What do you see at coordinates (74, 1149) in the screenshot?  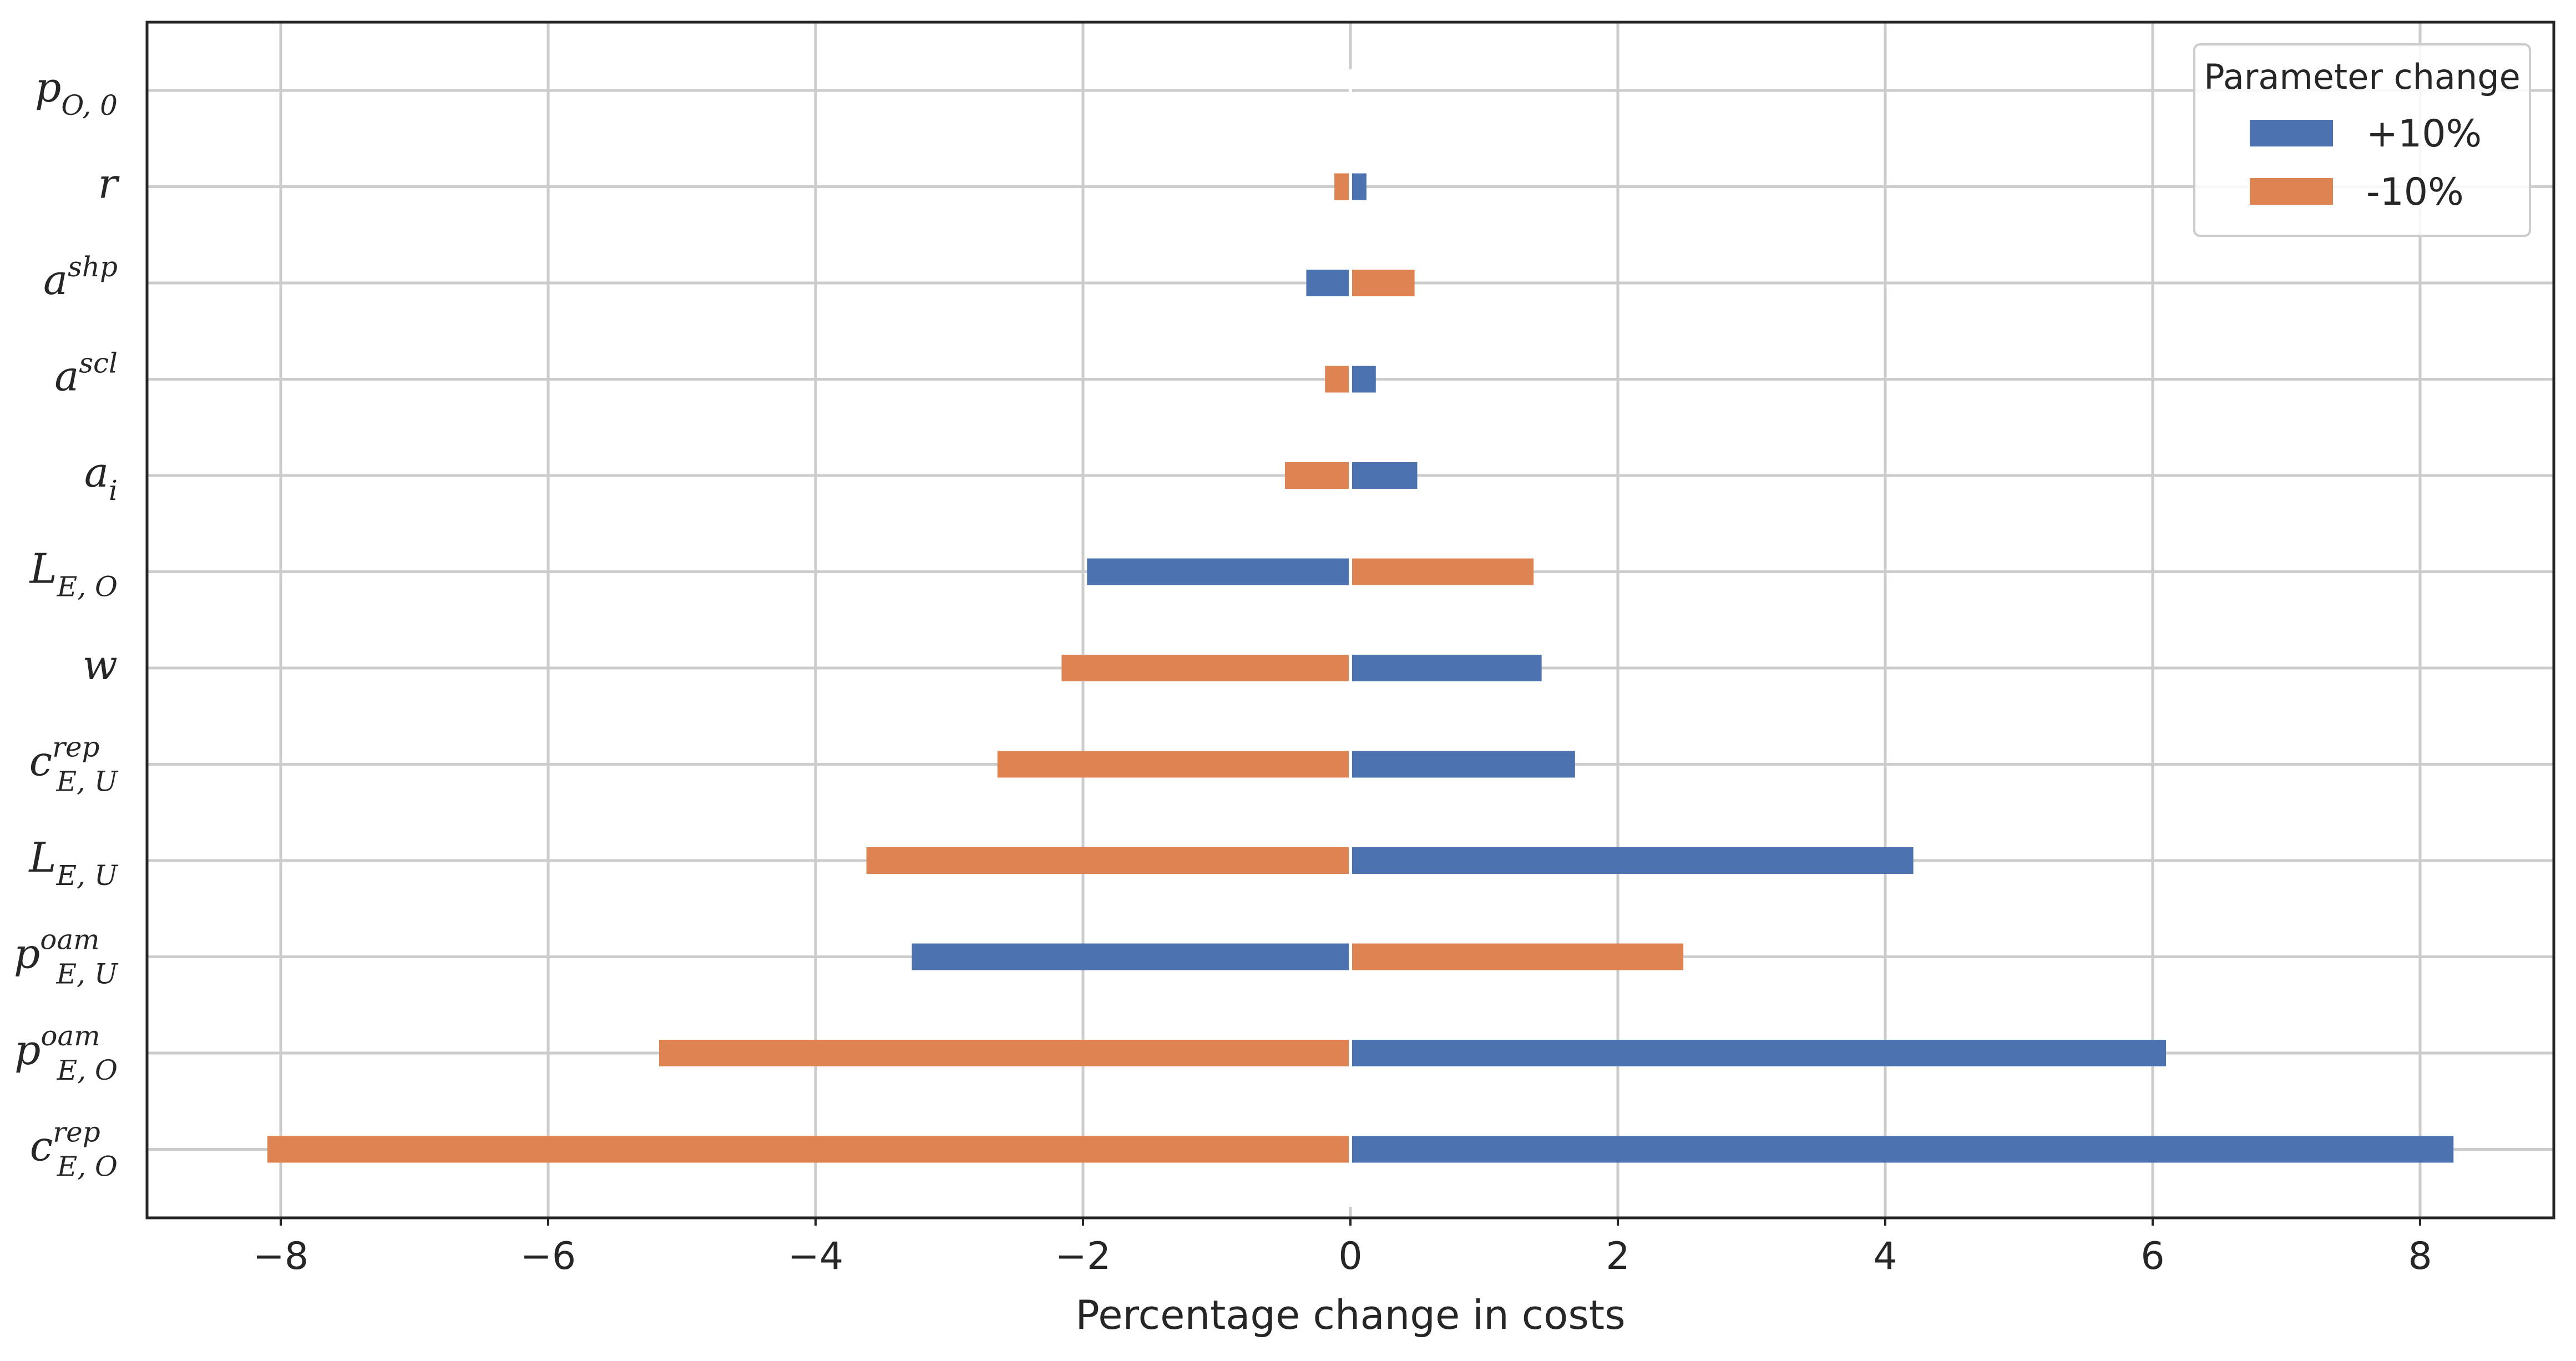 I see `y-tick-label: crep E, O` at bounding box center [74, 1149].